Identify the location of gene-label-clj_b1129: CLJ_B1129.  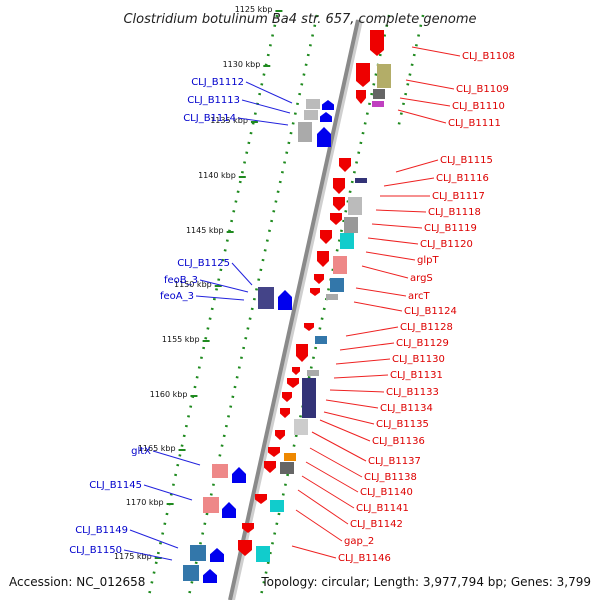
(422, 343).